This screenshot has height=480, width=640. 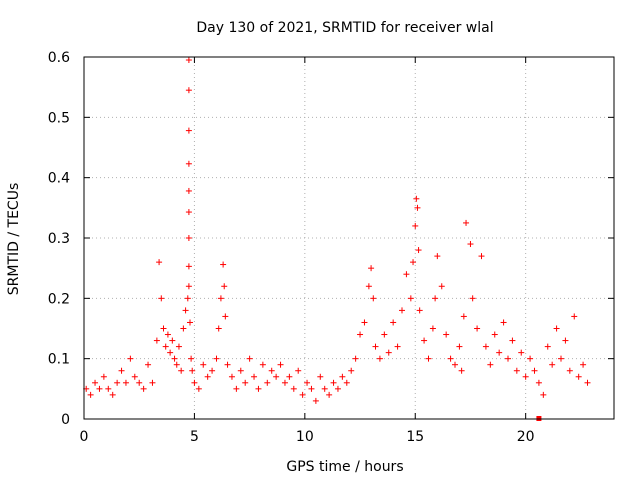 I want to click on y-tick-label: 0.3, so click(x=59, y=239).